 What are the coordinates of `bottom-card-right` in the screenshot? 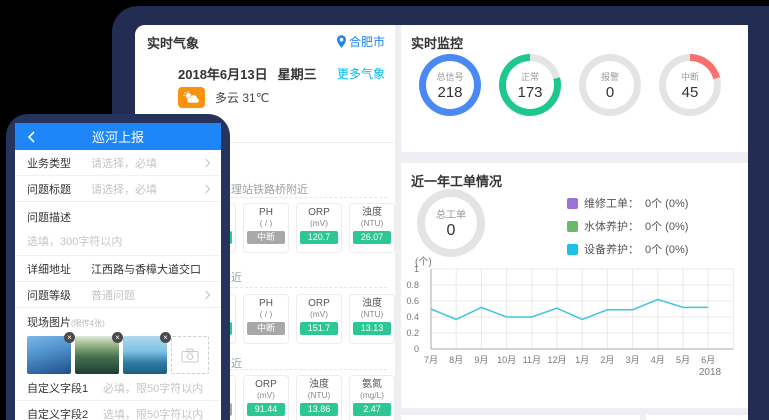 It's located at (697, 417).